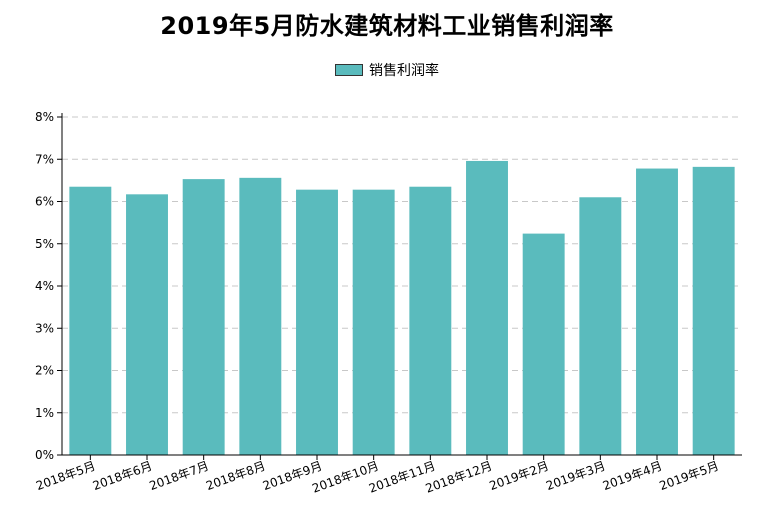  Describe the element at coordinates (349, 70) in the screenshot. I see `legend-swatch` at that location.